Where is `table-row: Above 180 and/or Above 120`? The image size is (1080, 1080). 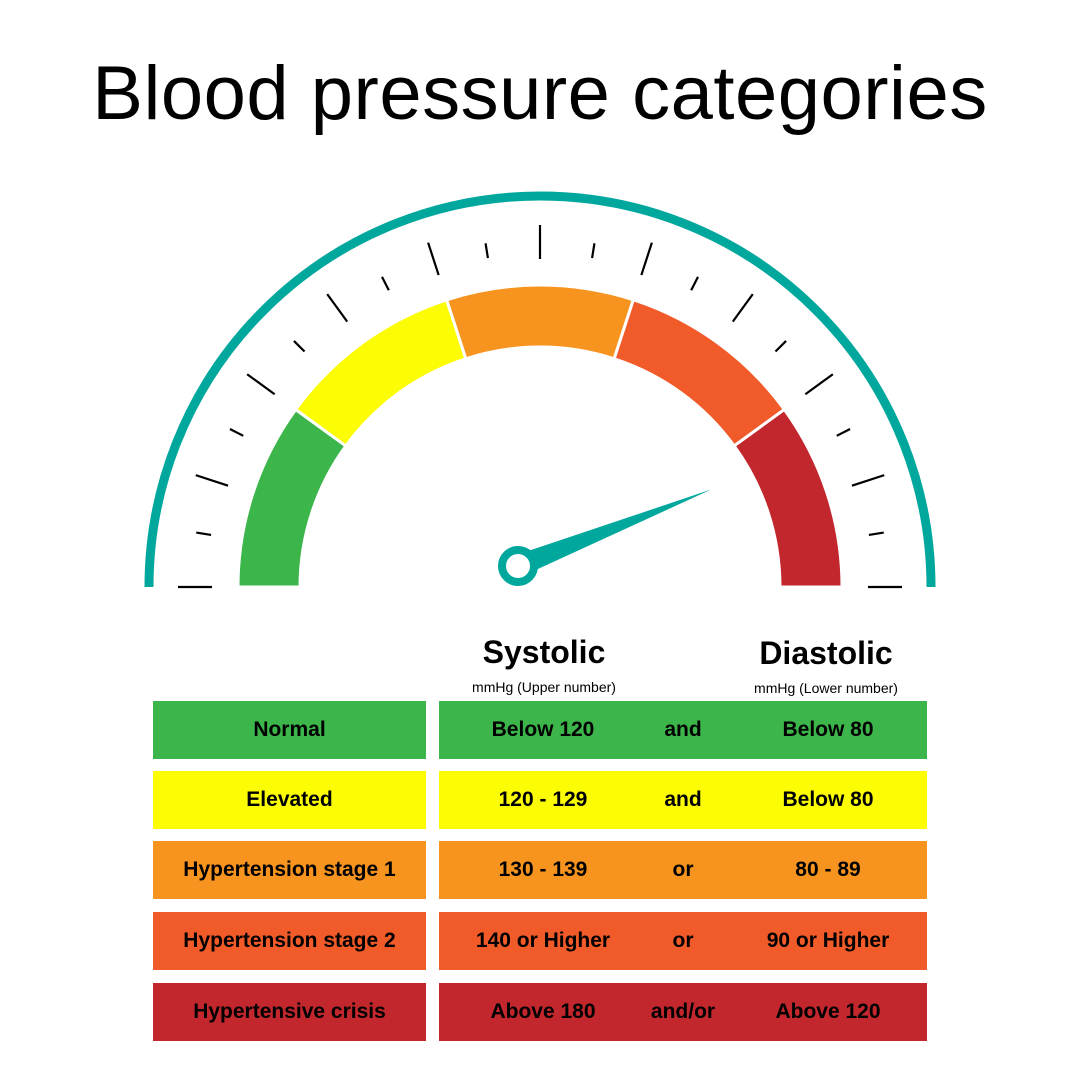 table-row: Above 180 and/or Above 120 is located at coordinates (683, 1012).